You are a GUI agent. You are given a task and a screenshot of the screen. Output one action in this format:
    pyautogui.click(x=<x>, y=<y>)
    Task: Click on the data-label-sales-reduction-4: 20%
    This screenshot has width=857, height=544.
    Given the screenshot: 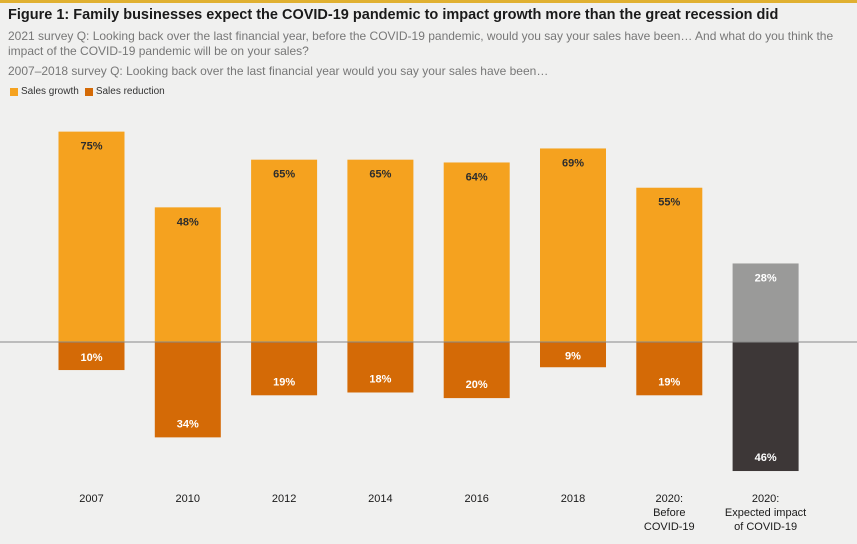 What is the action you would take?
    pyautogui.click(x=477, y=385)
    